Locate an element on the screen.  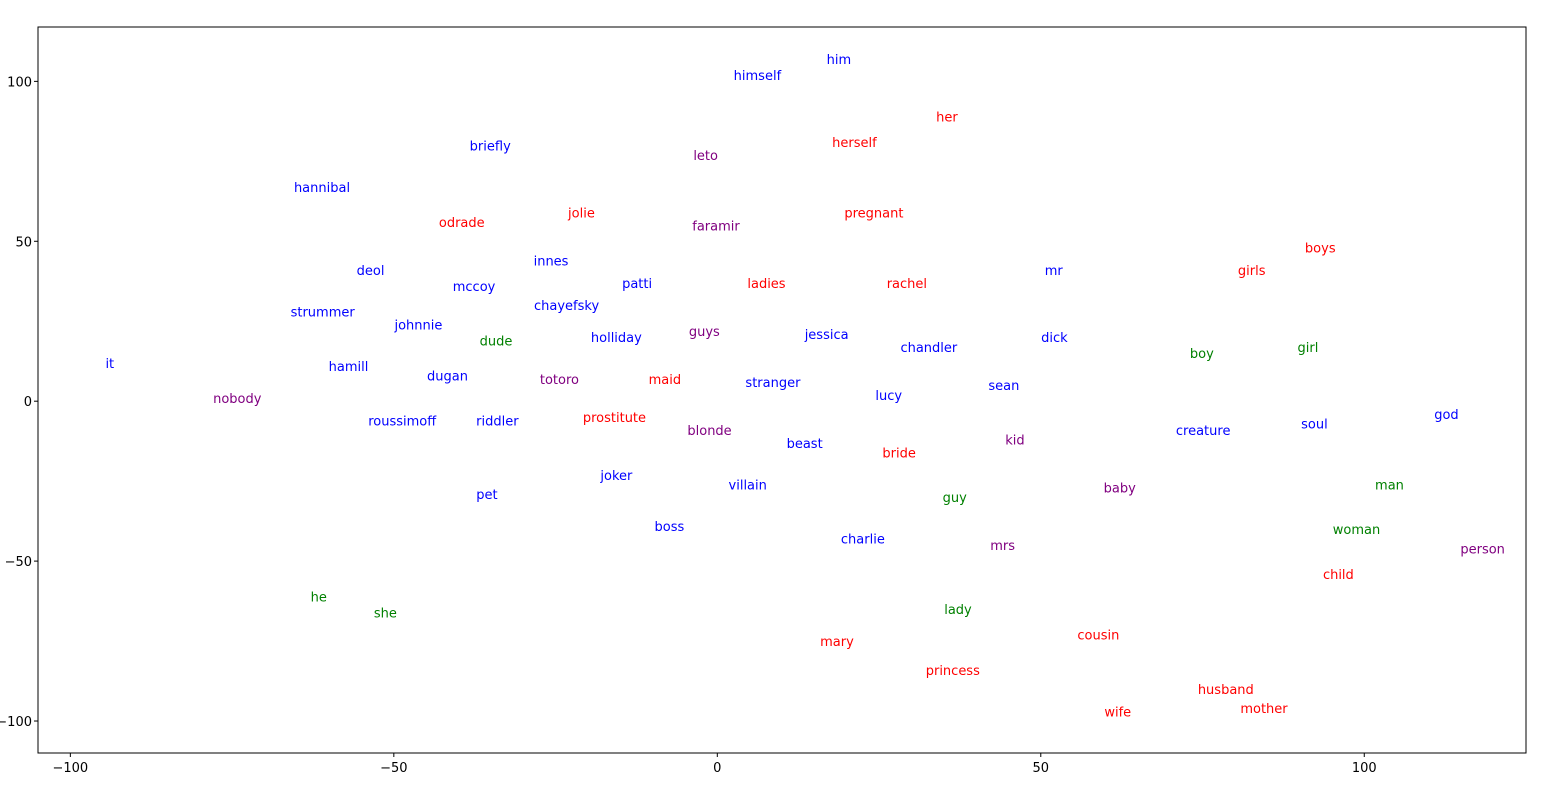
point-label-mr: mr is located at coordinates (1054, 271).